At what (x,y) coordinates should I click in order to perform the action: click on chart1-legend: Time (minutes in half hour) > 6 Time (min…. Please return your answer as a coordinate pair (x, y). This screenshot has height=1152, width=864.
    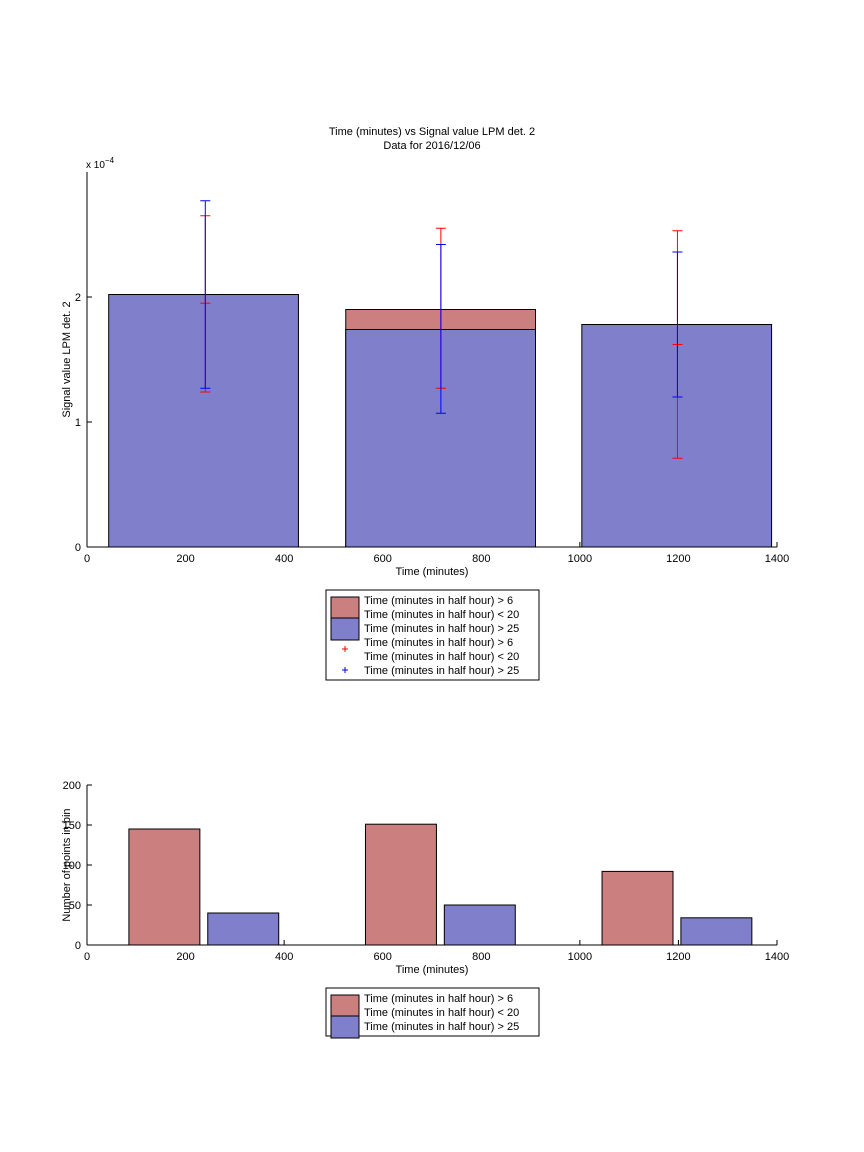
    Looking at the image, I should click on (432, 635).